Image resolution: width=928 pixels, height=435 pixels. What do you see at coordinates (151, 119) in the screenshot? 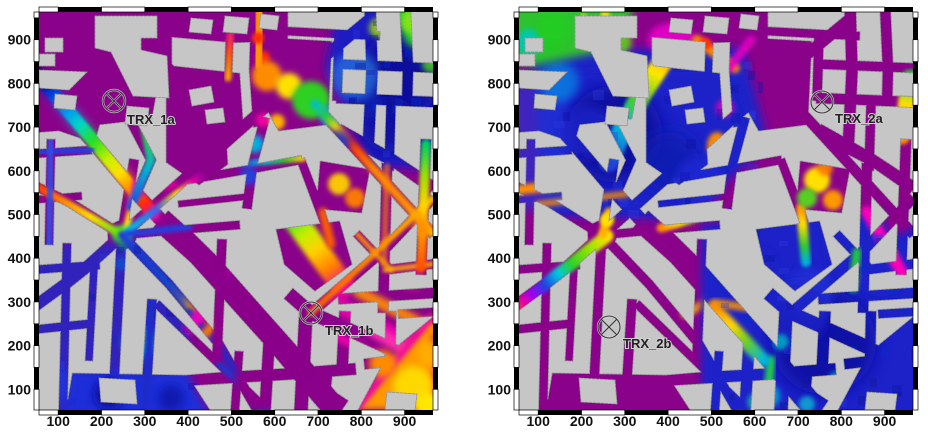
I see `svg-text: TRX_1a` at bounding box center [151, 119].